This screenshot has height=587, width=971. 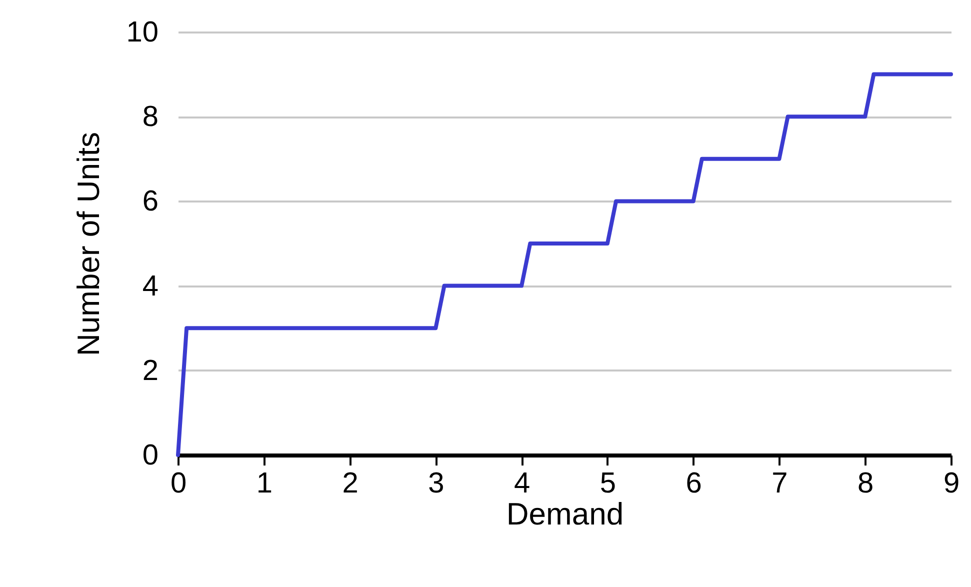 What do you see at coordinates (150, 286) in the screenshot?
I see `y-tick-label: 4` at bounding box center [150, 286].